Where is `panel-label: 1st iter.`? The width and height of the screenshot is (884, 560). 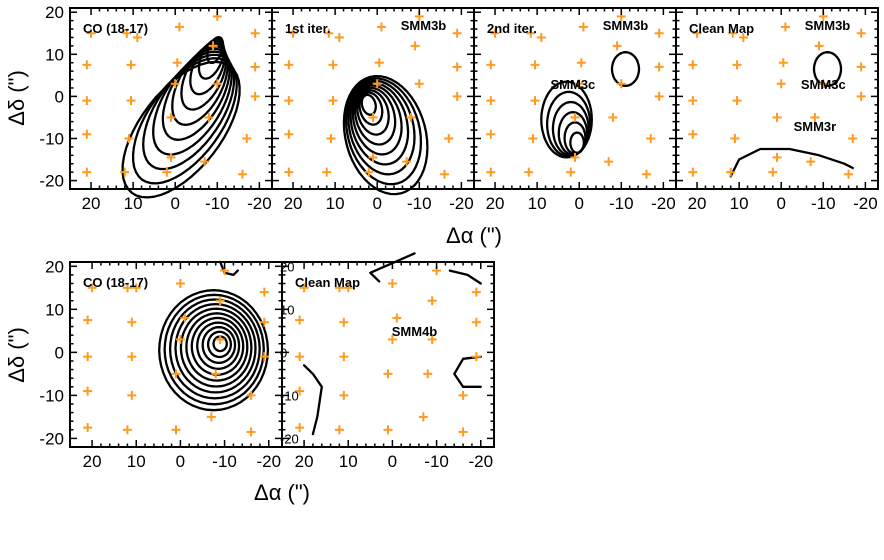 panel-label: 1st iter. is located at coordinates (308, 28).